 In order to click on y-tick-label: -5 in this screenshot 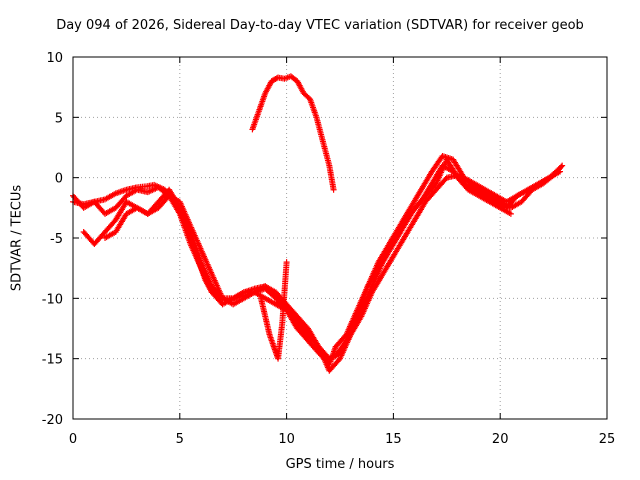, I will do `click(56, 239)`.